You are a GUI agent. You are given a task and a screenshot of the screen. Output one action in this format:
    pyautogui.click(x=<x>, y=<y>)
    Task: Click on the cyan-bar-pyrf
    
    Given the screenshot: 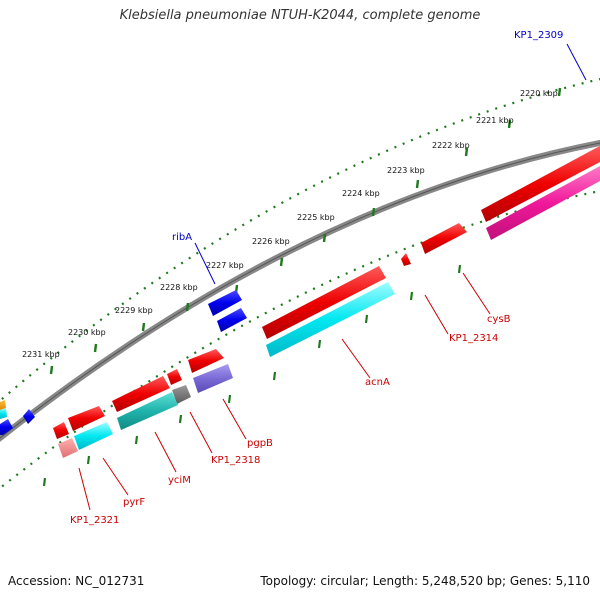 What is the action you would take?
    pyautogui.click(x=93, y=436)
    